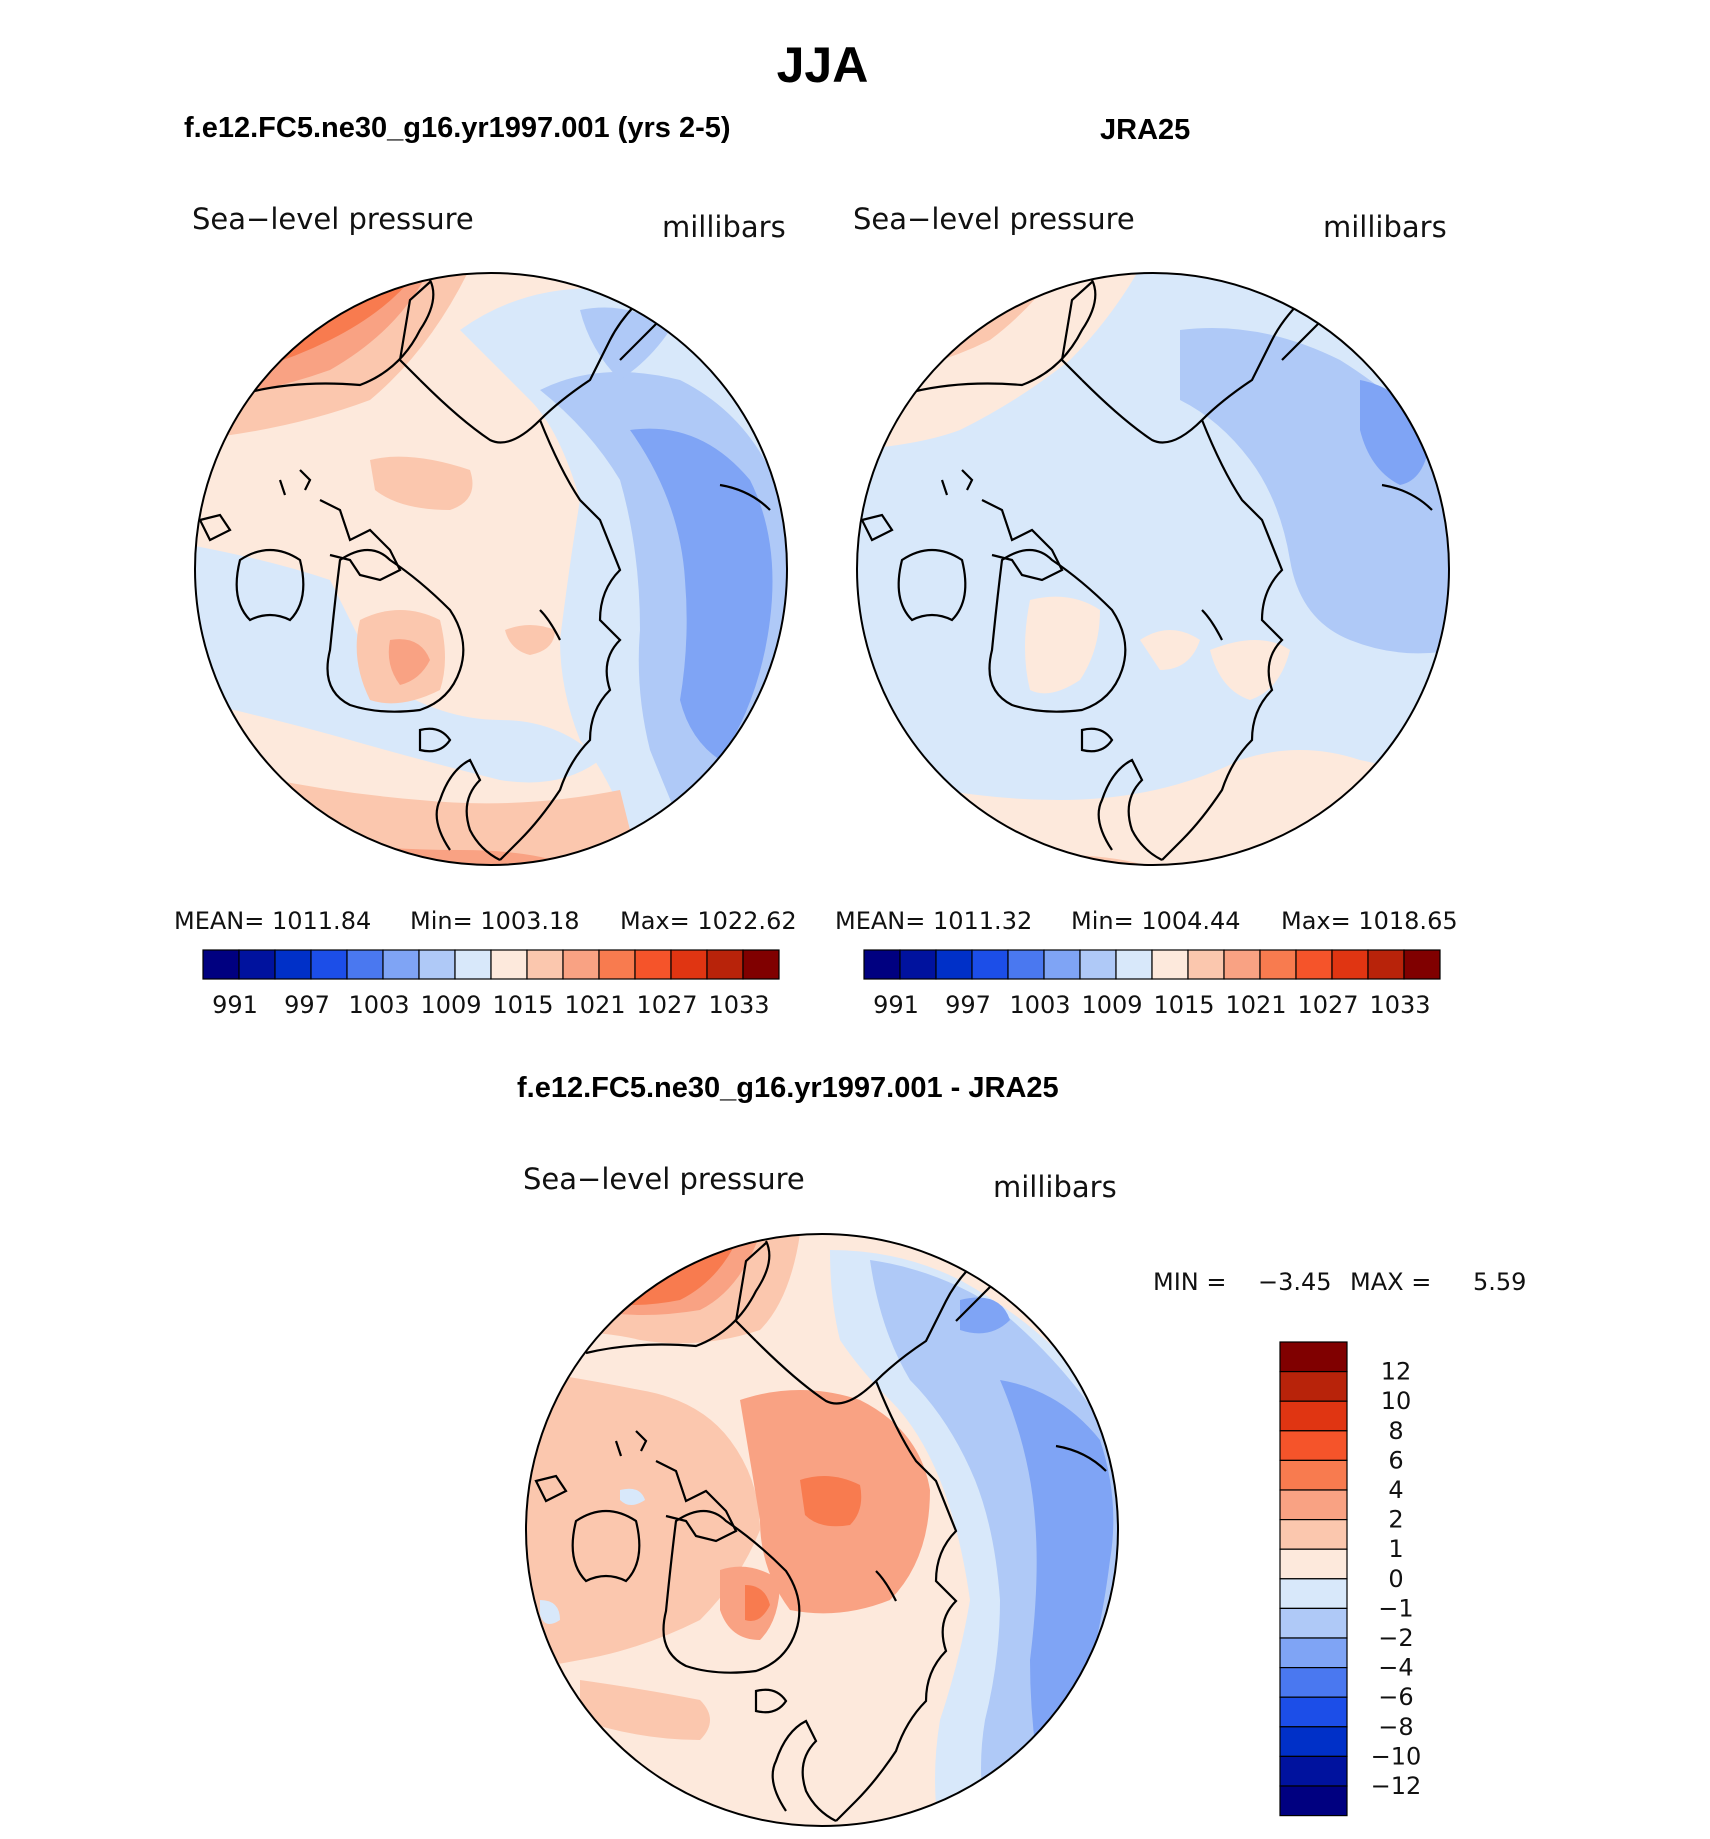  I want to click on colorbar-tick-label: −10, so click(1396, 1756).